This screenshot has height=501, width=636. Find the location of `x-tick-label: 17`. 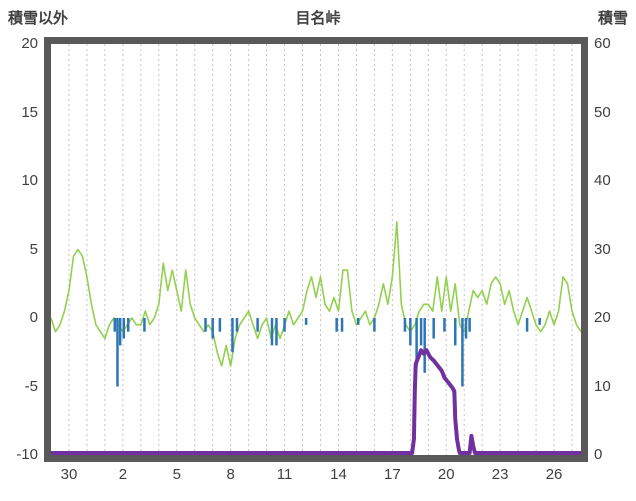

x-tick-label: 17 is located at coordinates (392, 474).